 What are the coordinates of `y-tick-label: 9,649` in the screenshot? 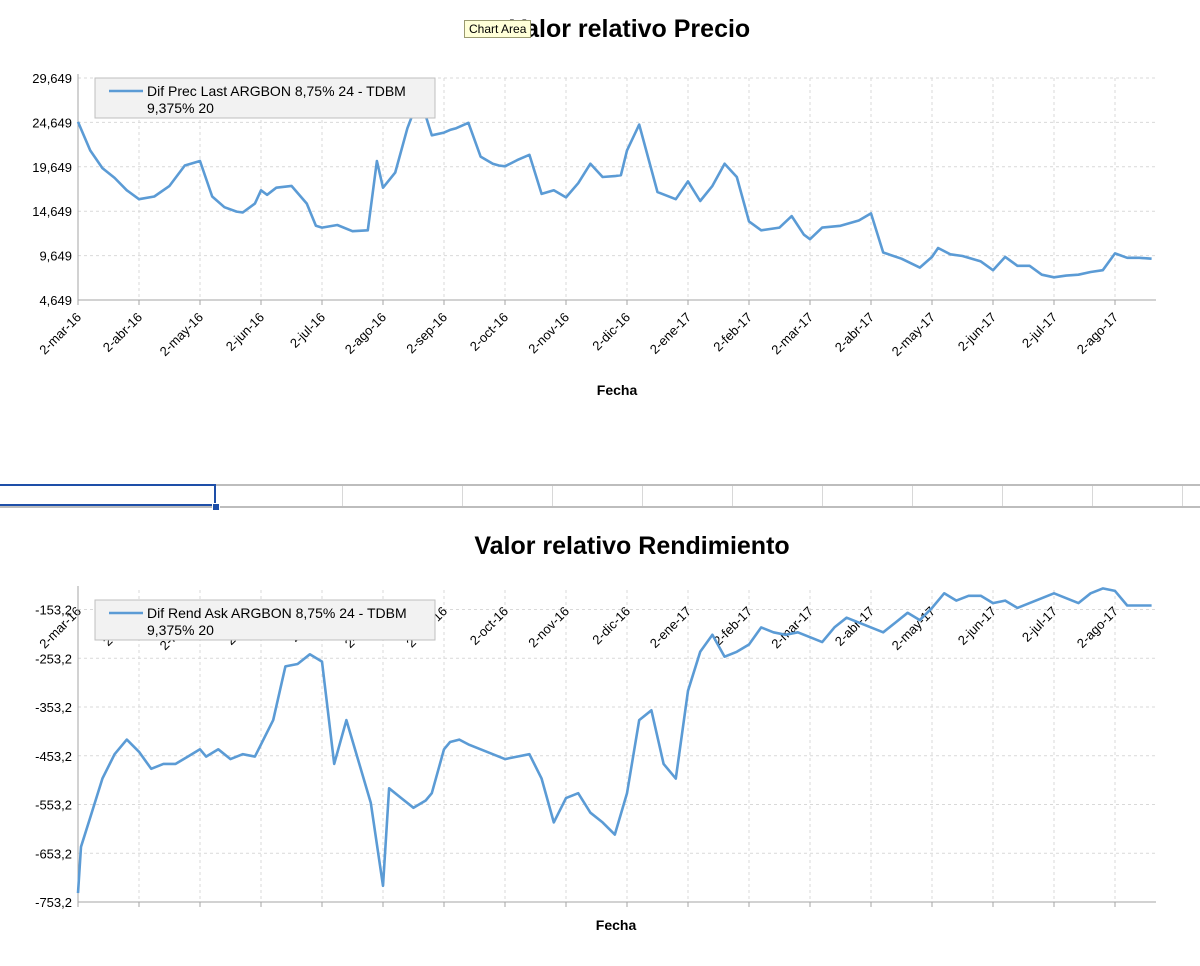 It's located at (55, 256).